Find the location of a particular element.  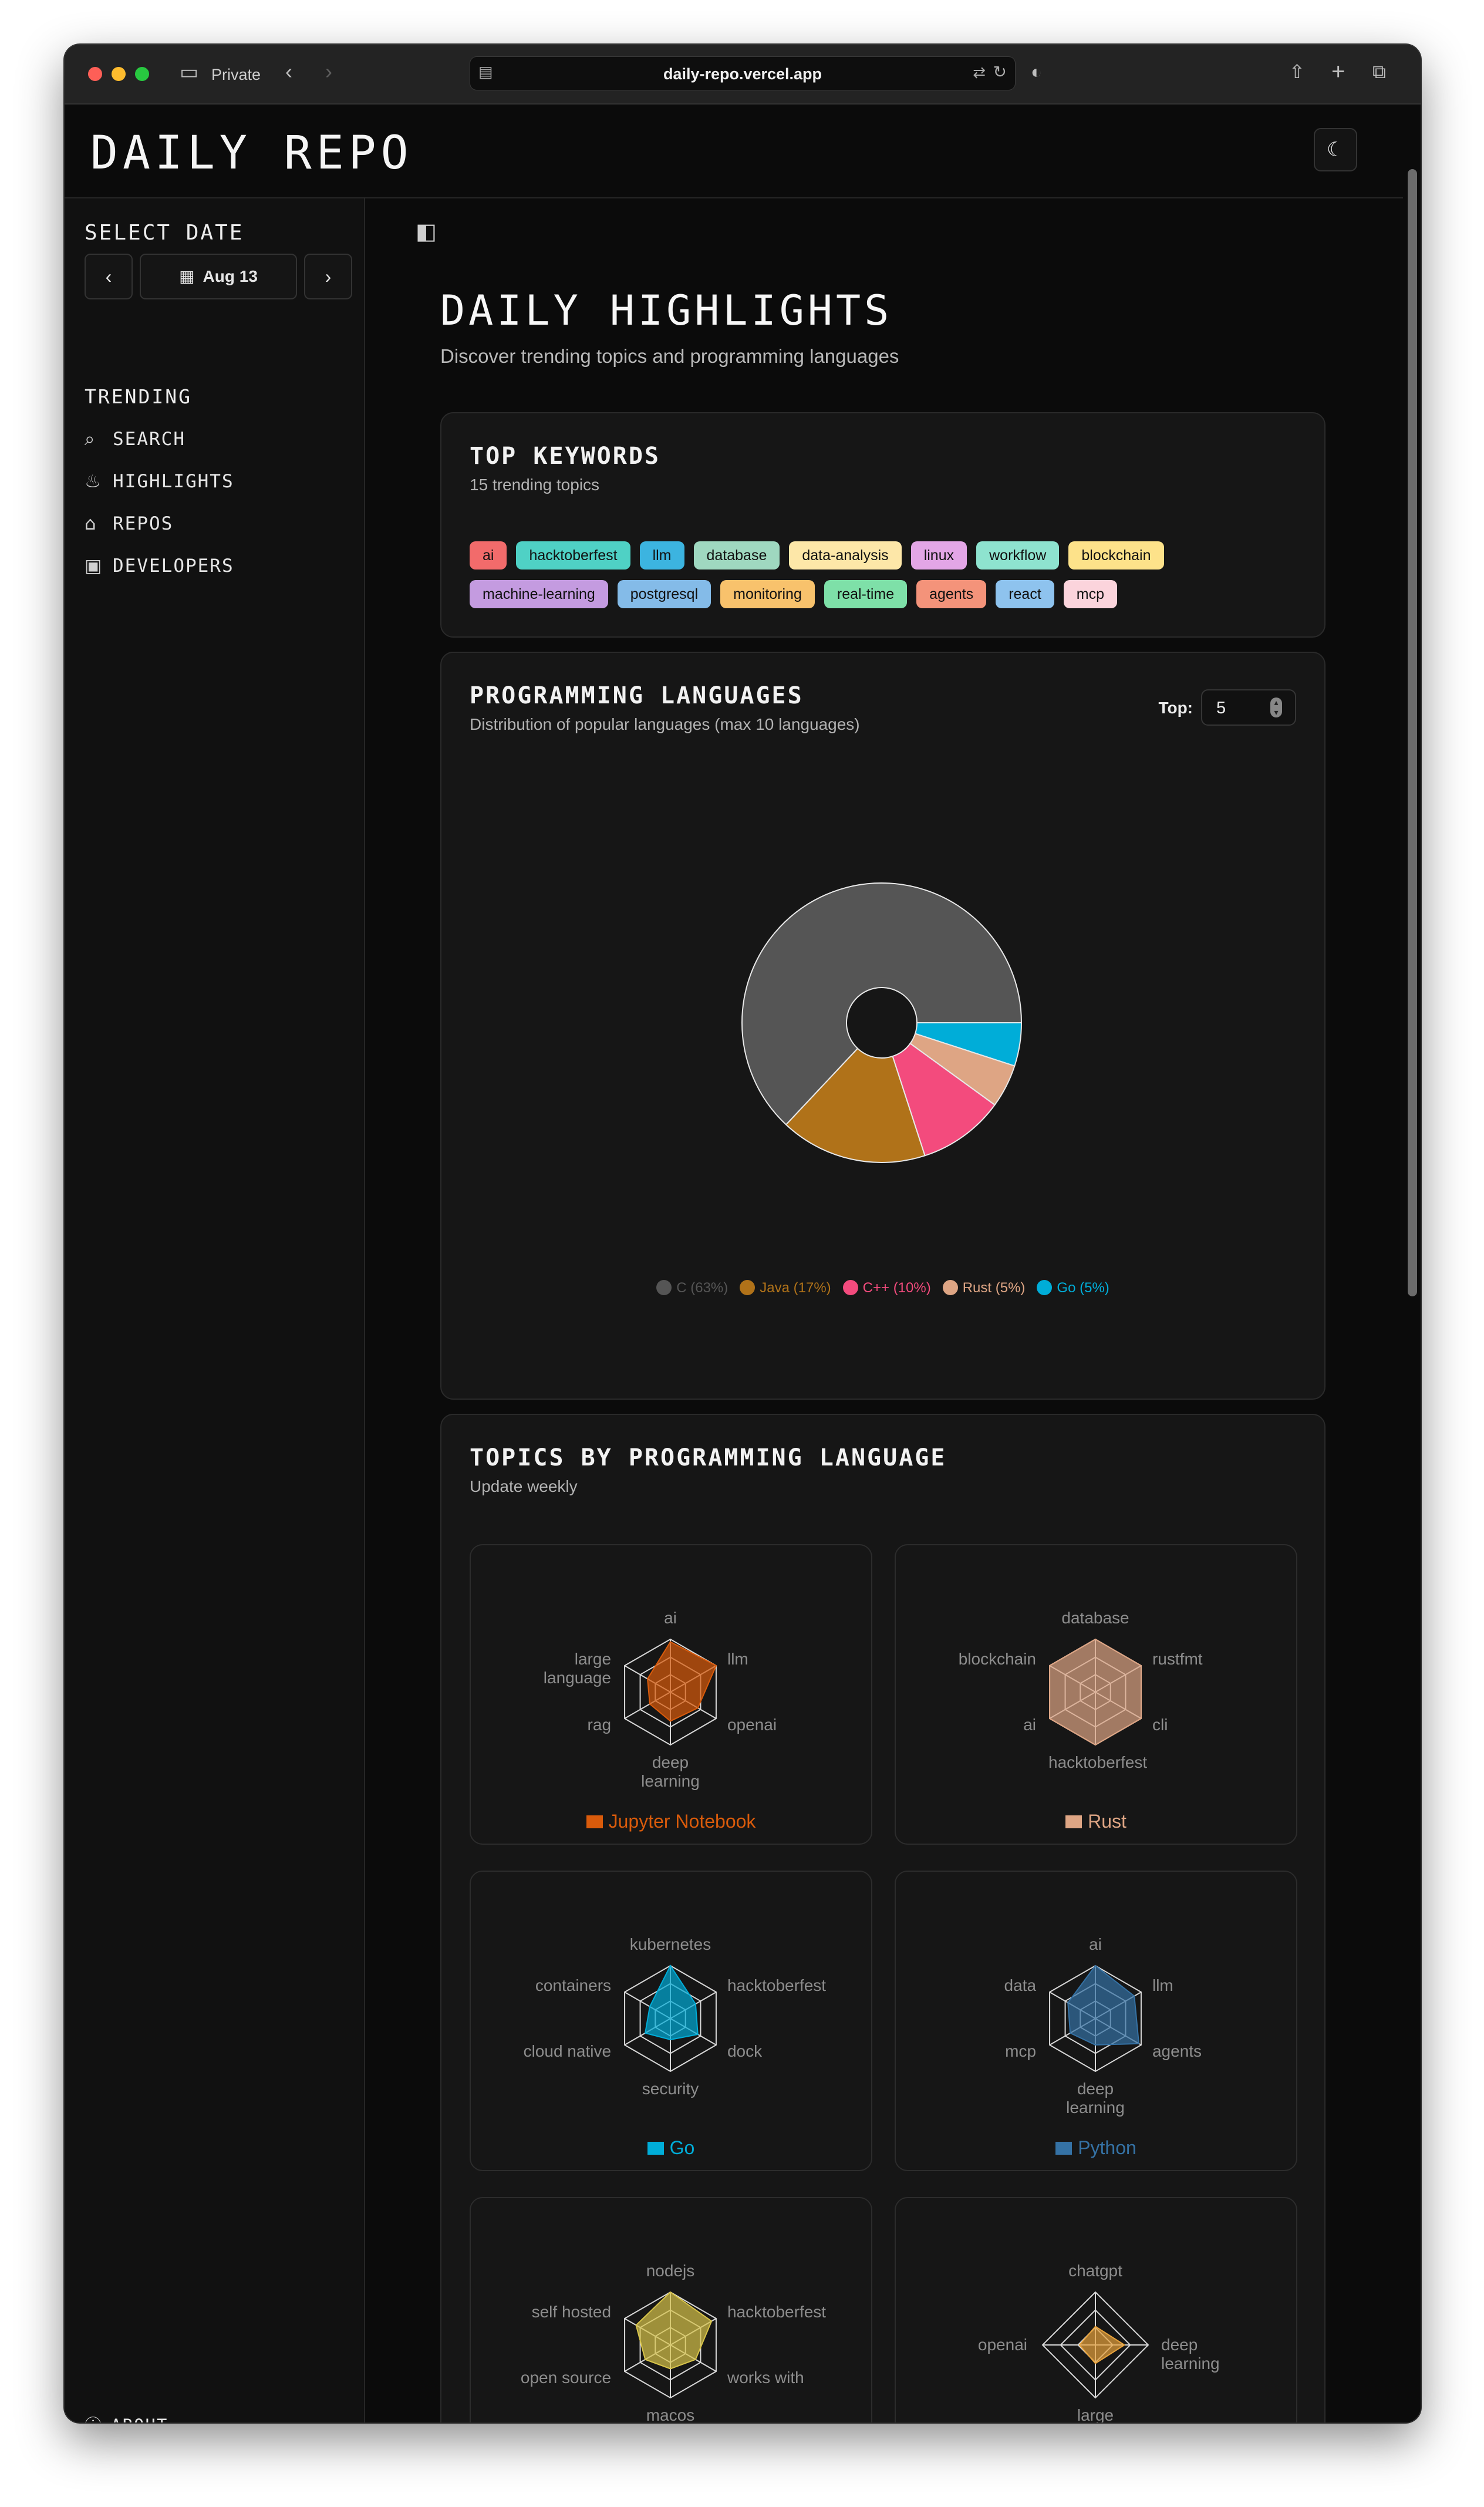

close-window-button is located at coordinates (95, 74).